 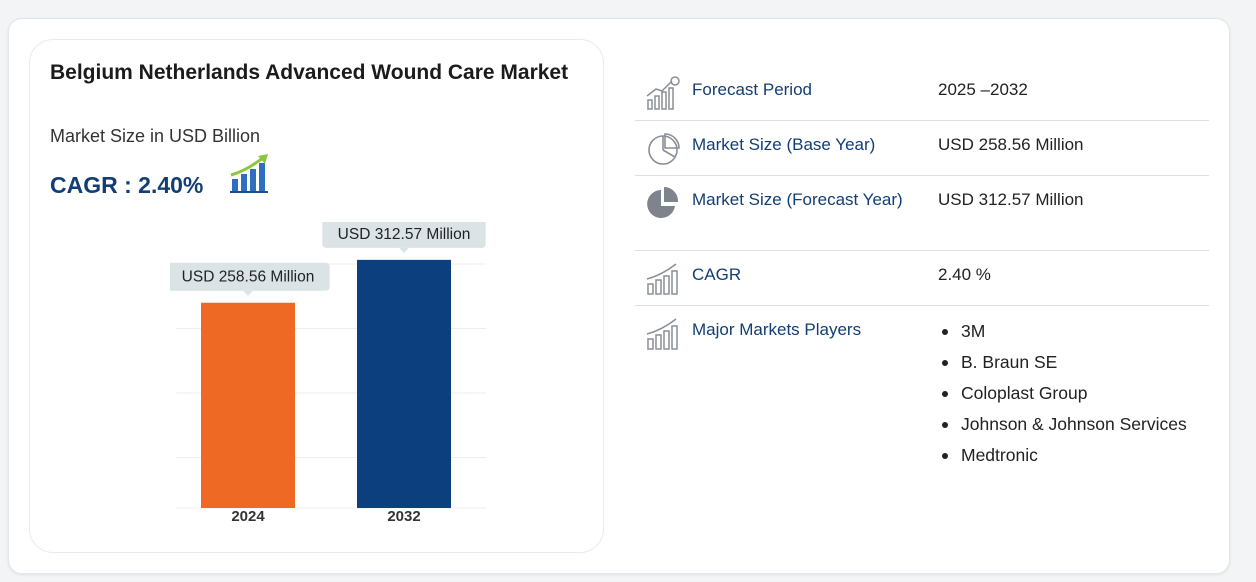 What do you see at coordinates (248, 515) in the screenshot?
I see `x-tick-label: 2024` at bounding box center [248, 515].